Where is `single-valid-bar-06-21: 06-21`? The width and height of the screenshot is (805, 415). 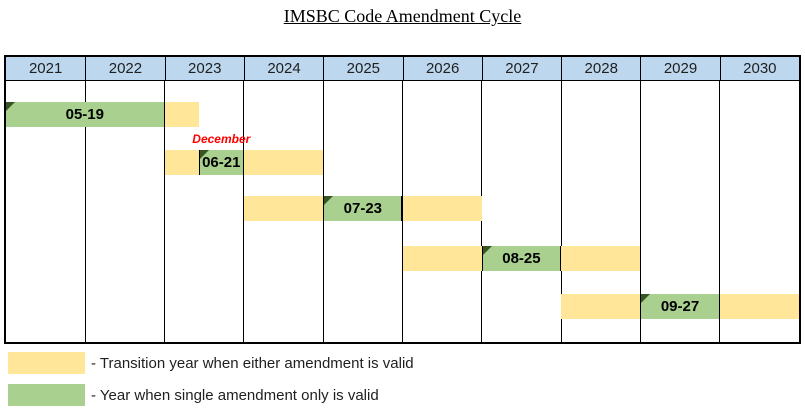
single-valid-bar-06-21: 06-21 is located at coordinates (221, 162).